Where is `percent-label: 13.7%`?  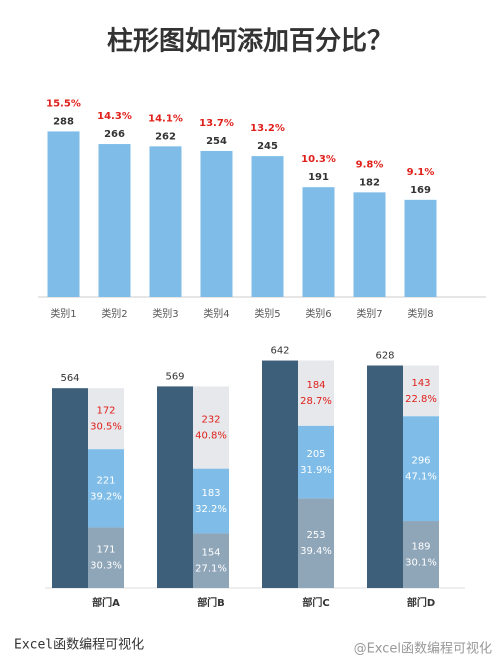 percent-label: 13.7% is located at coordinates (216, 123).